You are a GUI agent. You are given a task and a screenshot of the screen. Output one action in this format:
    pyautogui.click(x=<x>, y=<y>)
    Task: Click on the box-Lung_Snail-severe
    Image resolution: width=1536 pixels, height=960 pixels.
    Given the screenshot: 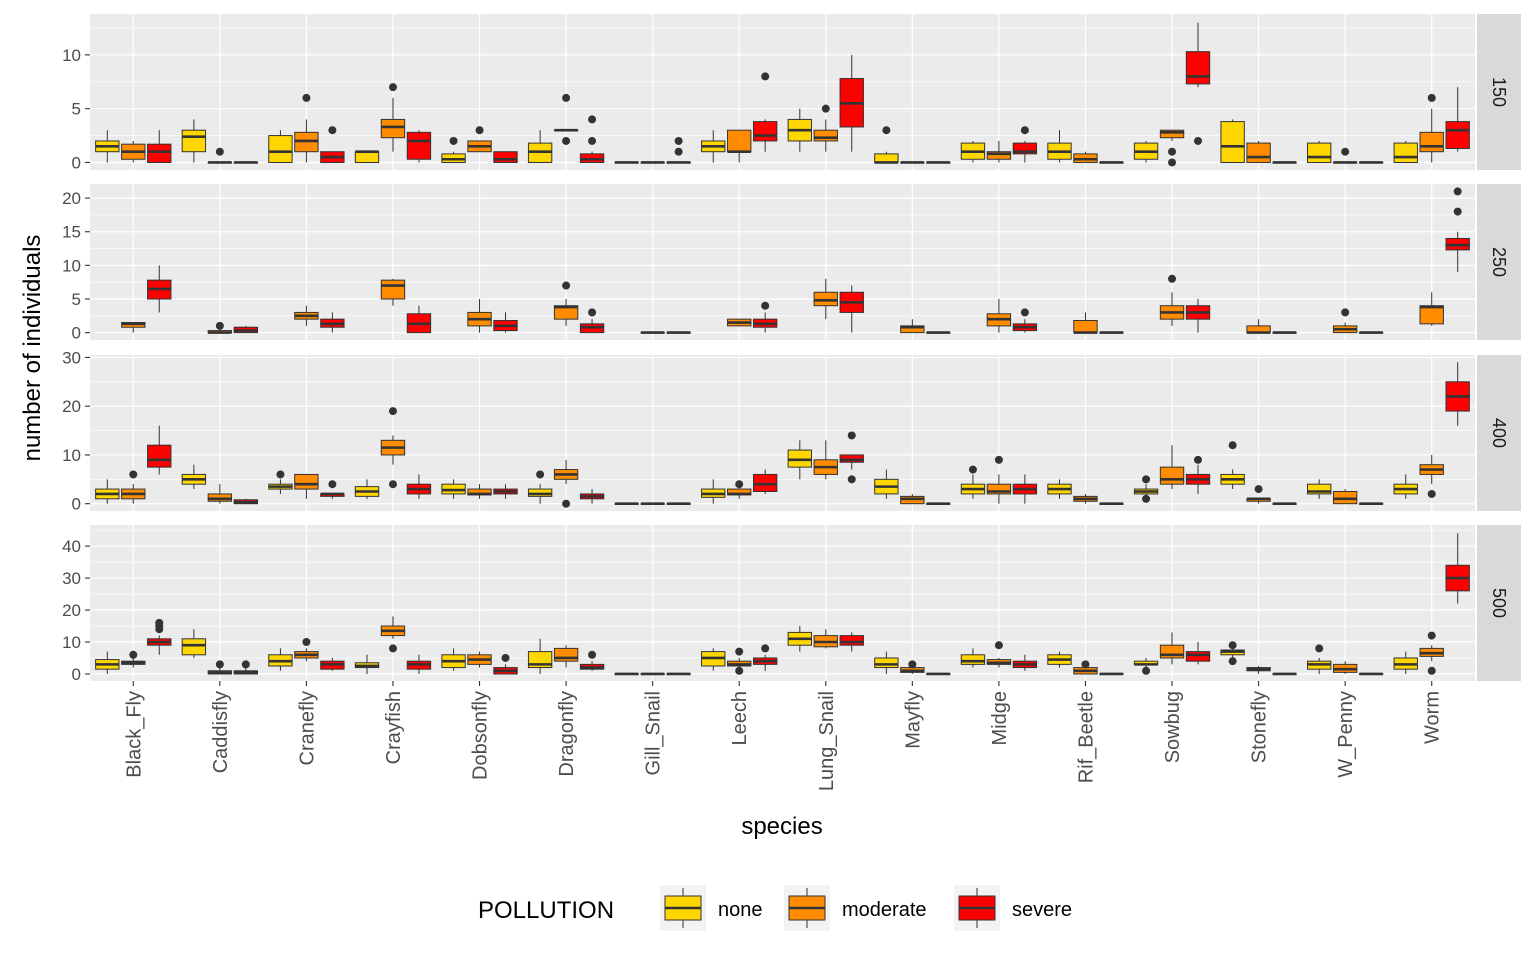 What is the action you would take?
    pyautogui.click(x=851, y=457)
    